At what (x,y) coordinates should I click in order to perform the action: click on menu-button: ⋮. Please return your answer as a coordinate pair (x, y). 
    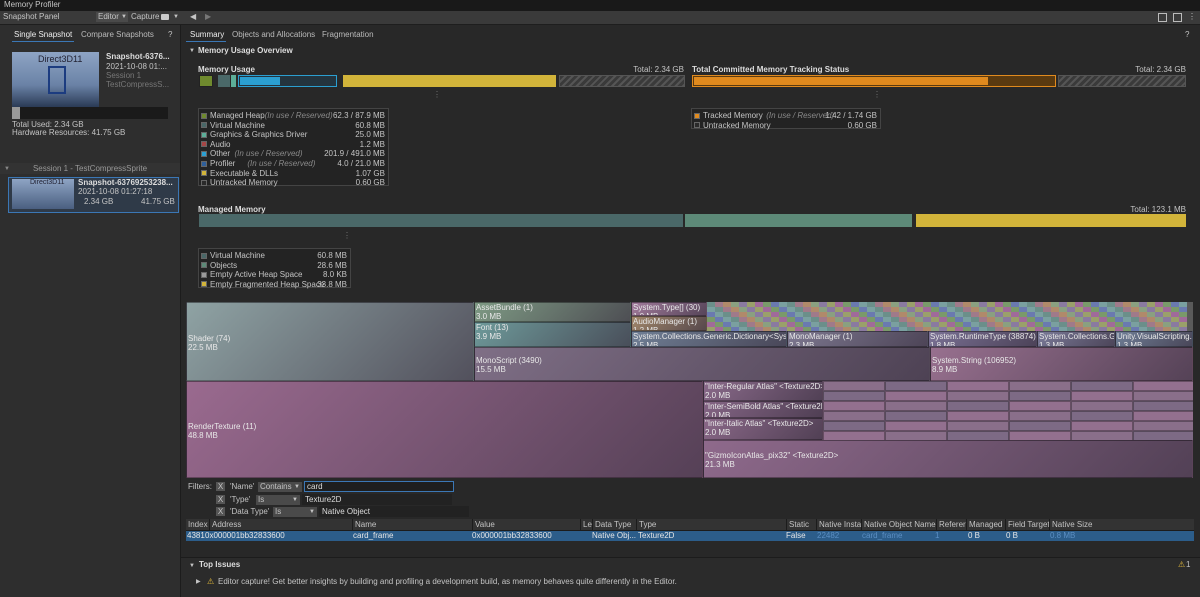
    Looking at the image, I should click on (1192, 16).